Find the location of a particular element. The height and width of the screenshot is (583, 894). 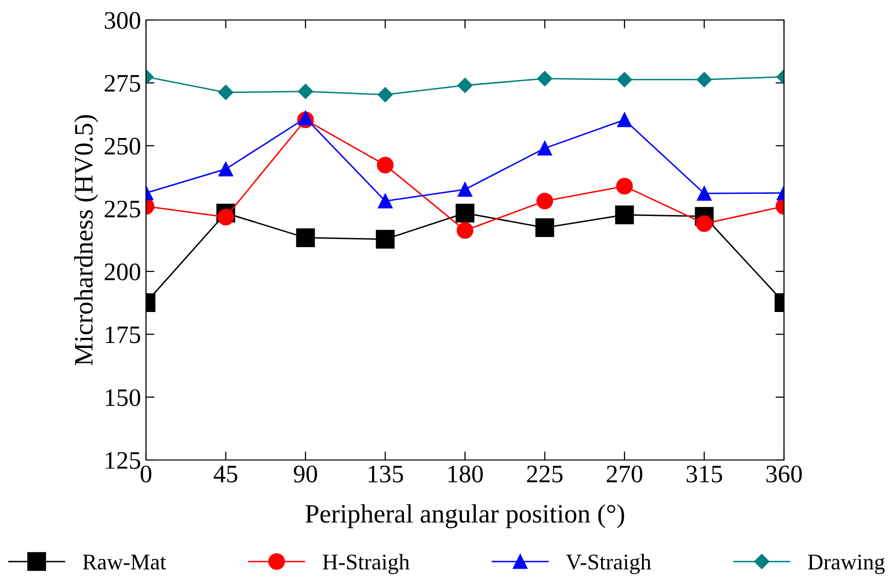

x-tick-label: 360 is located at coordinates (784, 474).